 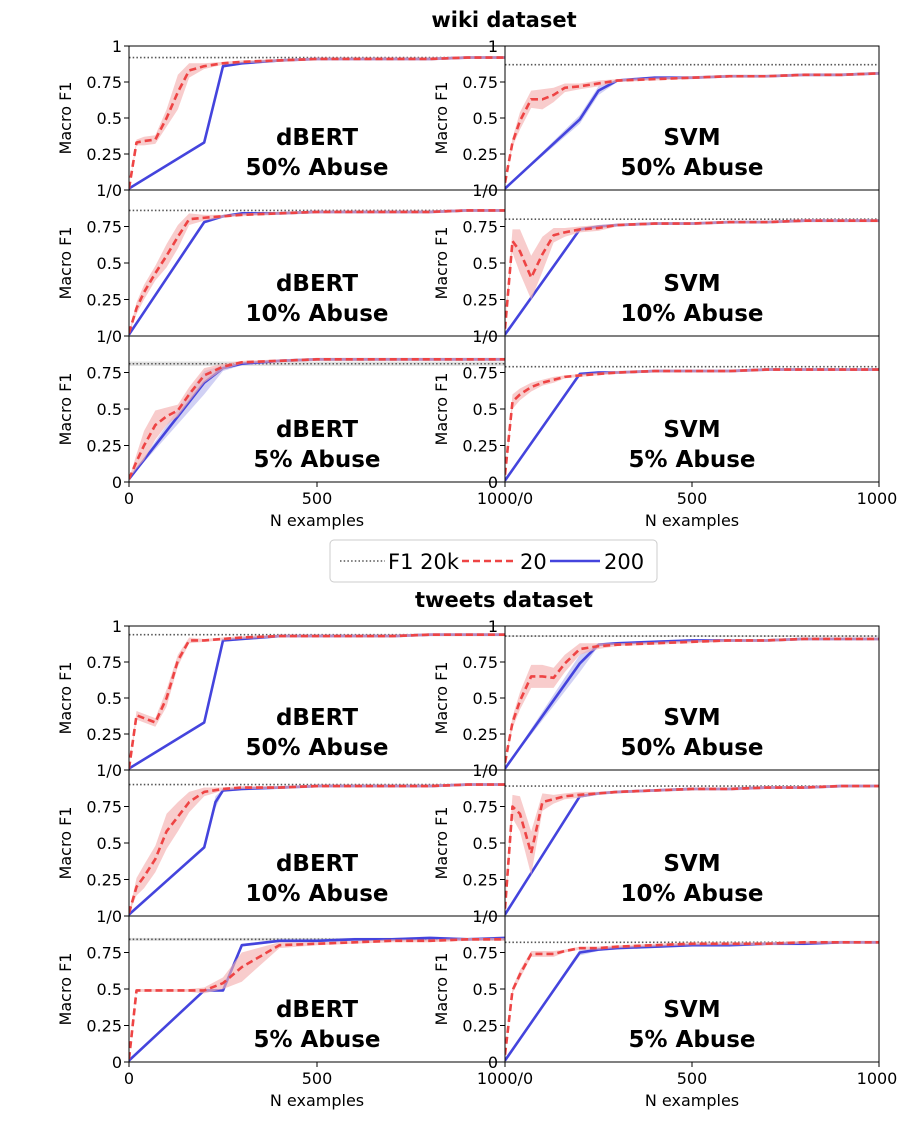 What do you see at coordinates (424, 562) in the screenshot?
I see `legend-reference-label: F1 20k` at bounding box center [424, 562].